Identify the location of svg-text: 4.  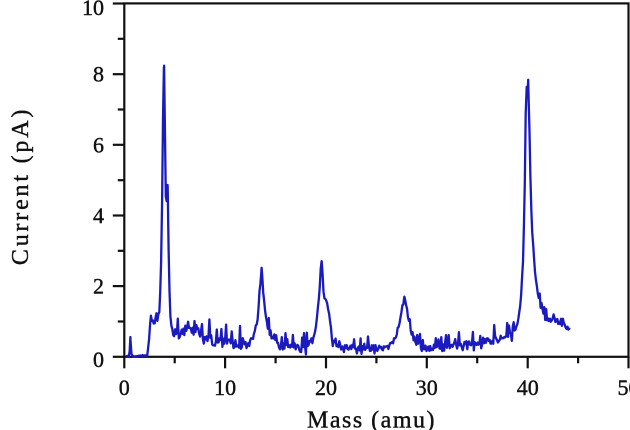
(98, 215).